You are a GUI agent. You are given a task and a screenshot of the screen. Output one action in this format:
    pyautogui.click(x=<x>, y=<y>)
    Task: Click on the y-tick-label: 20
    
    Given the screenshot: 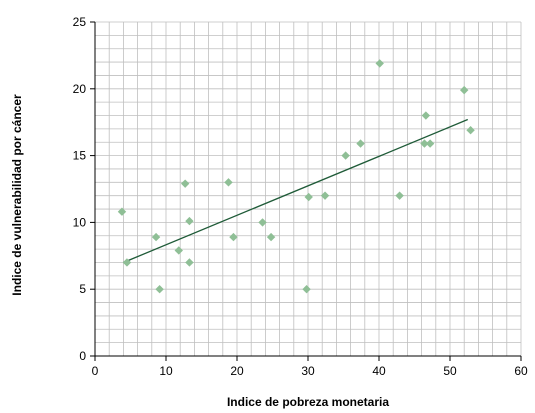 What is the action you would take?
    pyautogui.click(x=80, y=89)
    